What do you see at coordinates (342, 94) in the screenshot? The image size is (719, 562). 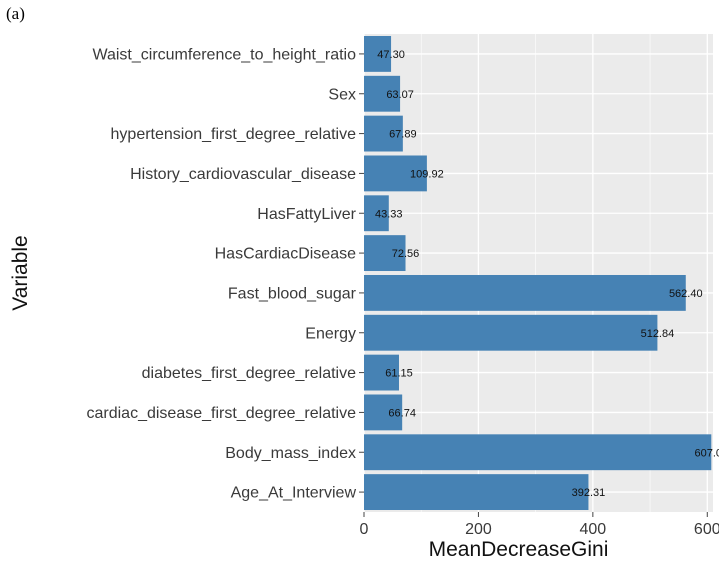 I see `y-tick-label: Sex` at bounding box center [342, 94].